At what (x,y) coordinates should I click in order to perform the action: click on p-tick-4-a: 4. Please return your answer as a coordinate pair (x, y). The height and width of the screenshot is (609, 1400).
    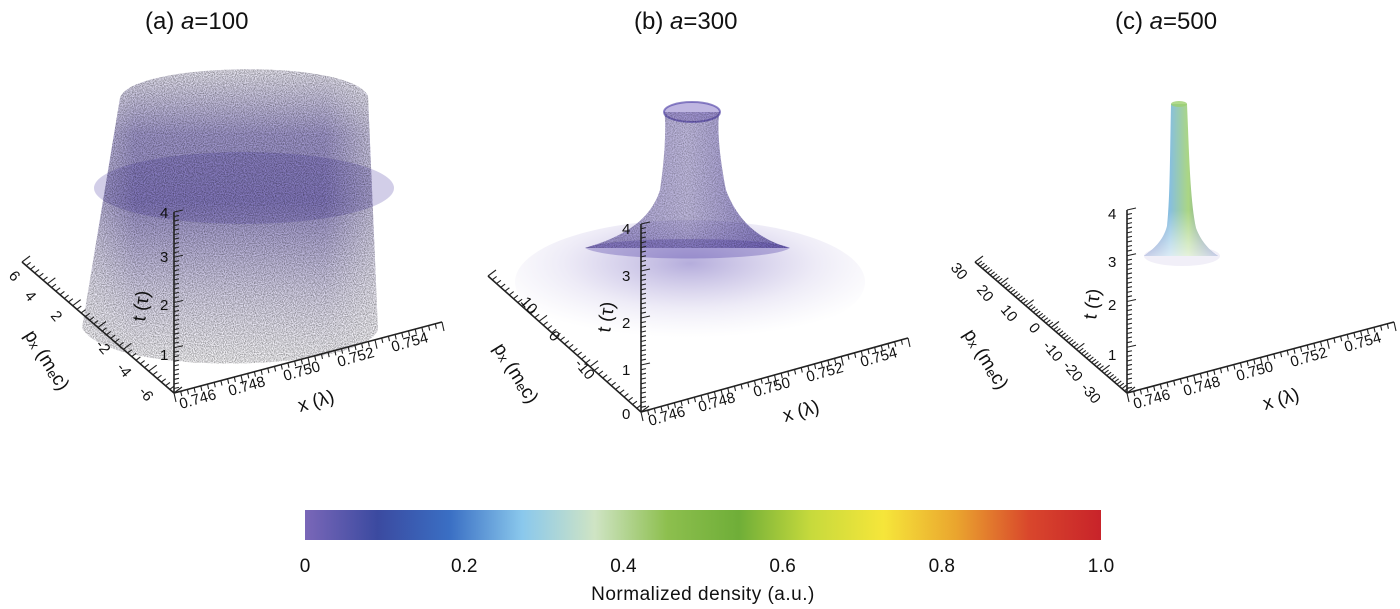
    Looking at the image, I should click on (30, 296).